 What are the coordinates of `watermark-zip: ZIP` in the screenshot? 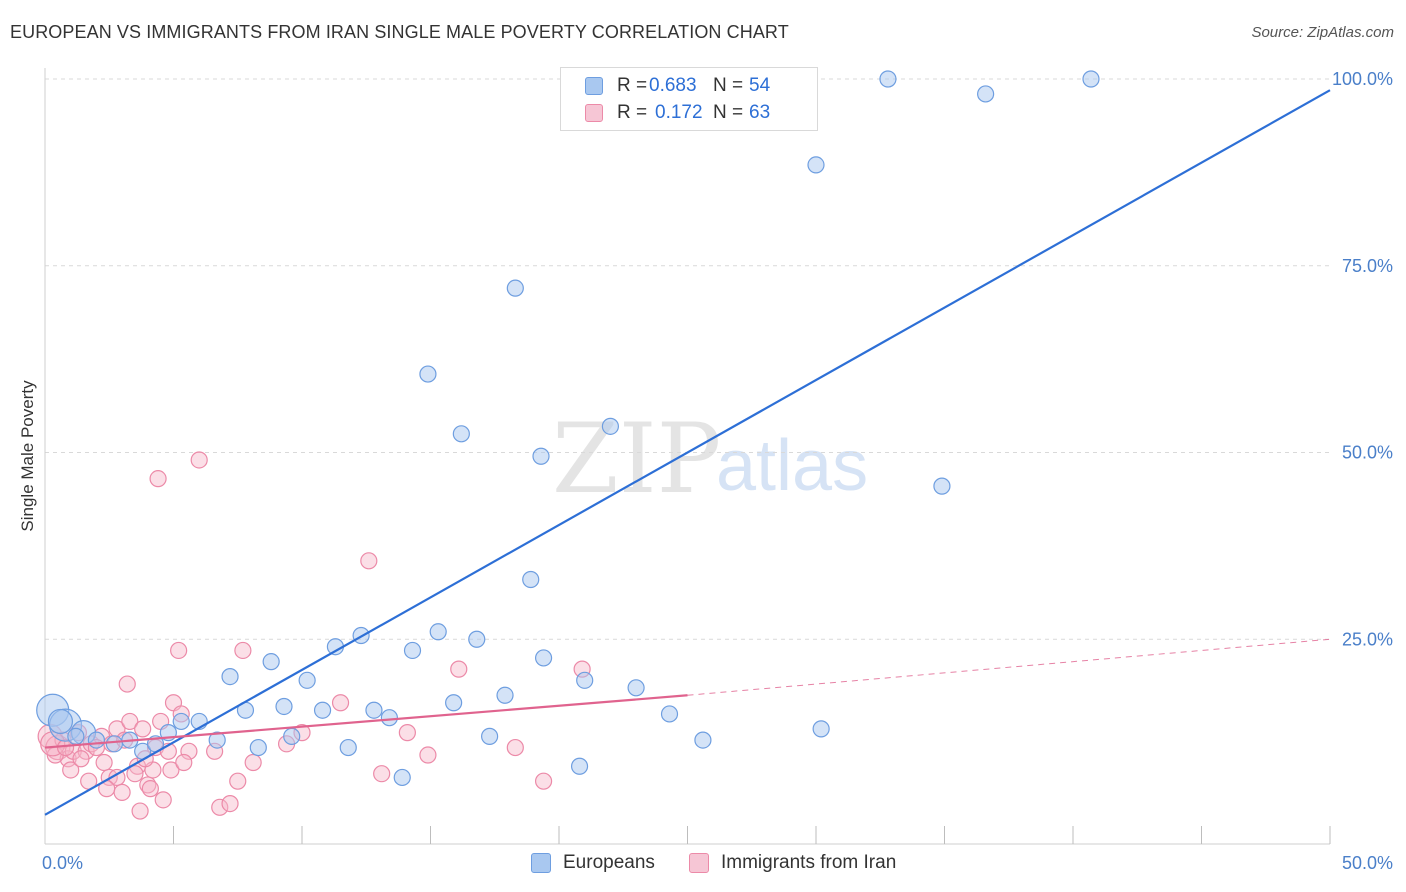 It's located at (636, 459).